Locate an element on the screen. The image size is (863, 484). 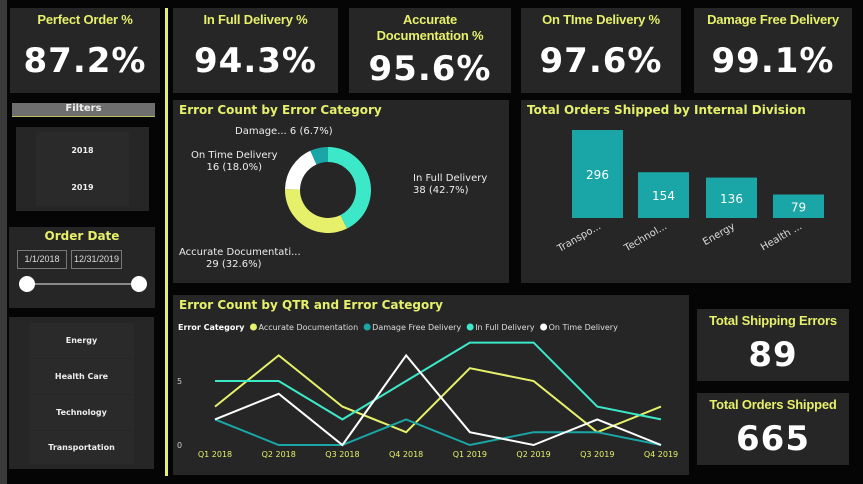
date-slider-track is located at coordinates (83, 284).